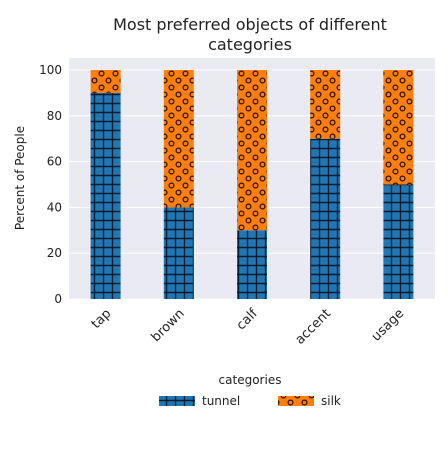 This screenshot has height=452, width=448. I want to click on y-axis-label: Percent of People, so click(20, 178).